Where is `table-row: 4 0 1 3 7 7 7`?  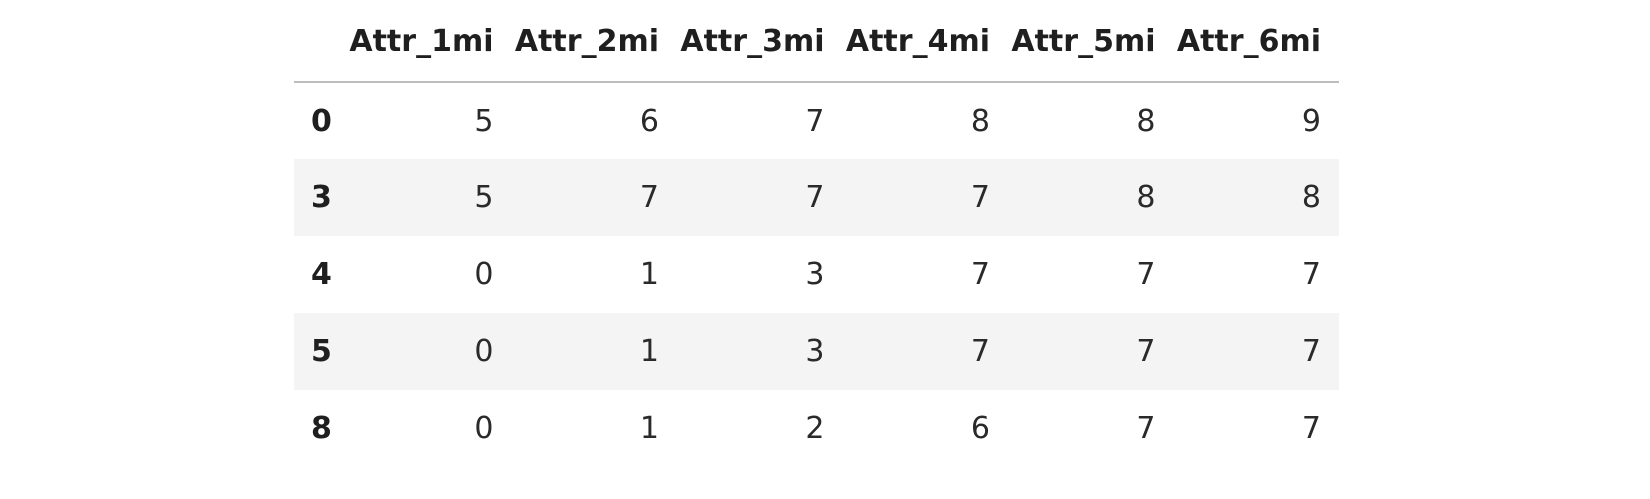 table-row: 4 0 1 3 7 7 7 is located at coordinates (816, 274).